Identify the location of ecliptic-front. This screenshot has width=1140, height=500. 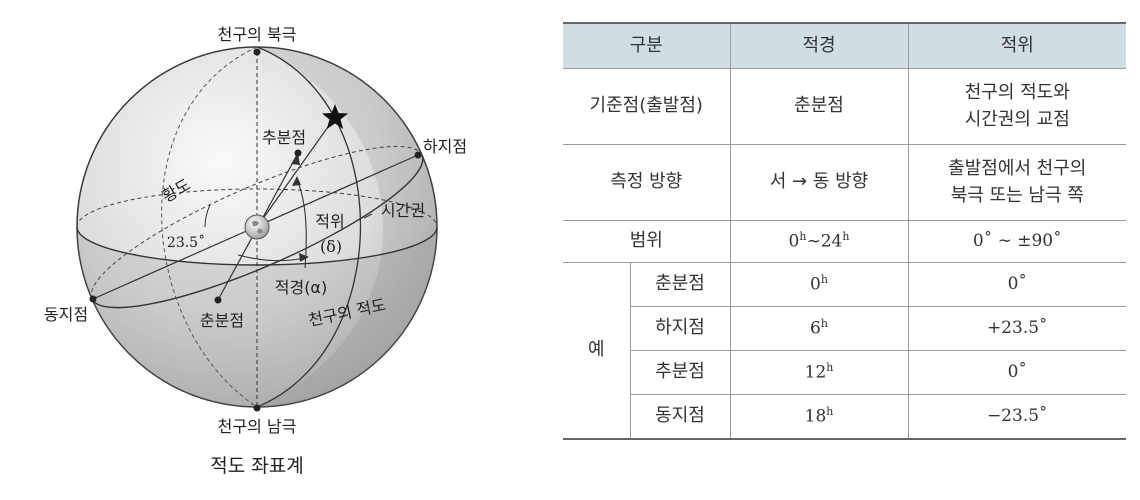
(257, 231).